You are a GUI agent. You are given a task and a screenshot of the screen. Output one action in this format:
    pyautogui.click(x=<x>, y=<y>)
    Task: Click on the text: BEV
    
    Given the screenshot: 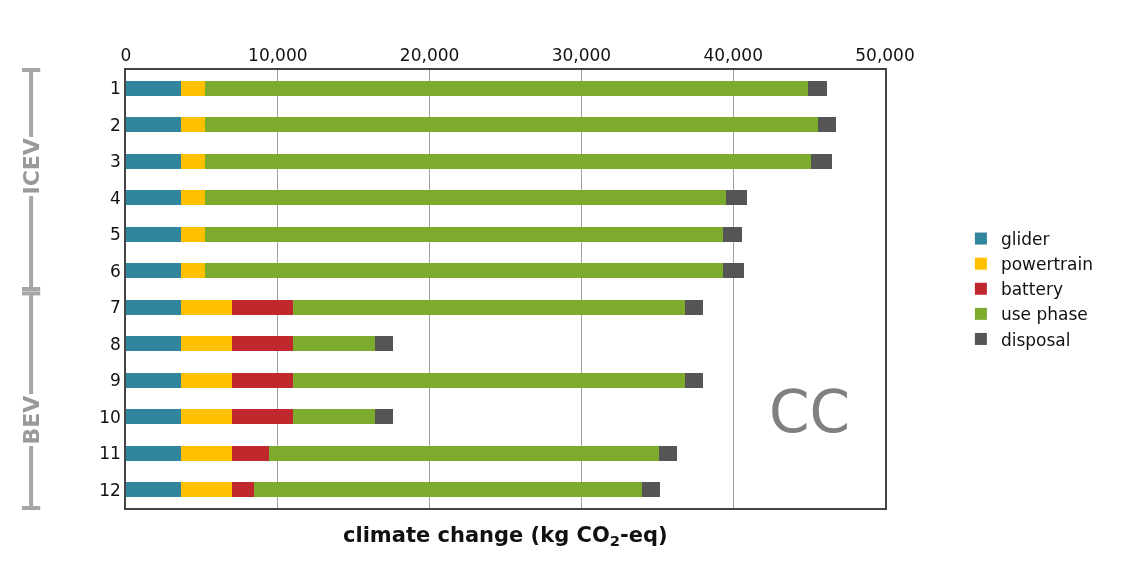 What is the action you would take?
    pyautogui.click(x=31, y=420)
    